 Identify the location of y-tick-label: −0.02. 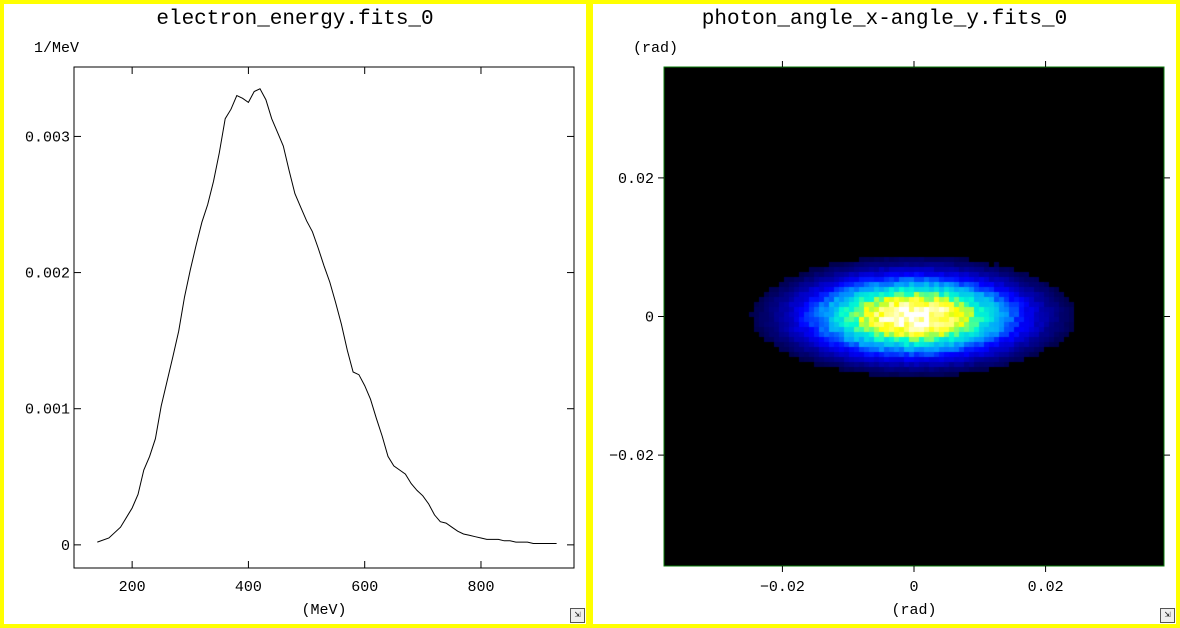
(631, 456).